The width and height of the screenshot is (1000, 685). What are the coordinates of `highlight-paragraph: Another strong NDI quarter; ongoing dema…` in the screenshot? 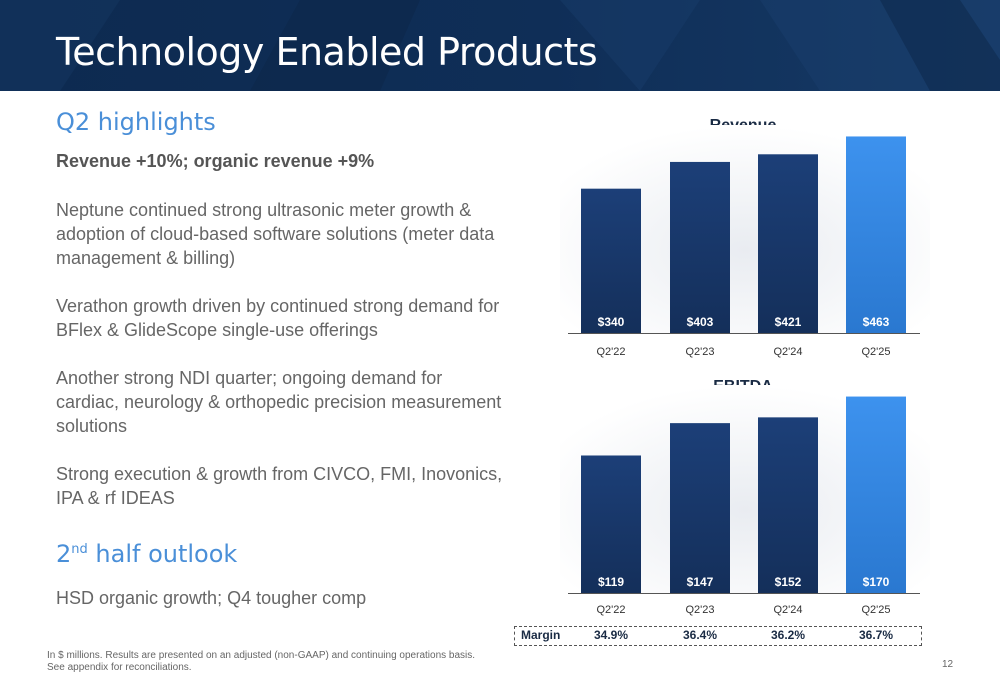 It's located at (279, 402).